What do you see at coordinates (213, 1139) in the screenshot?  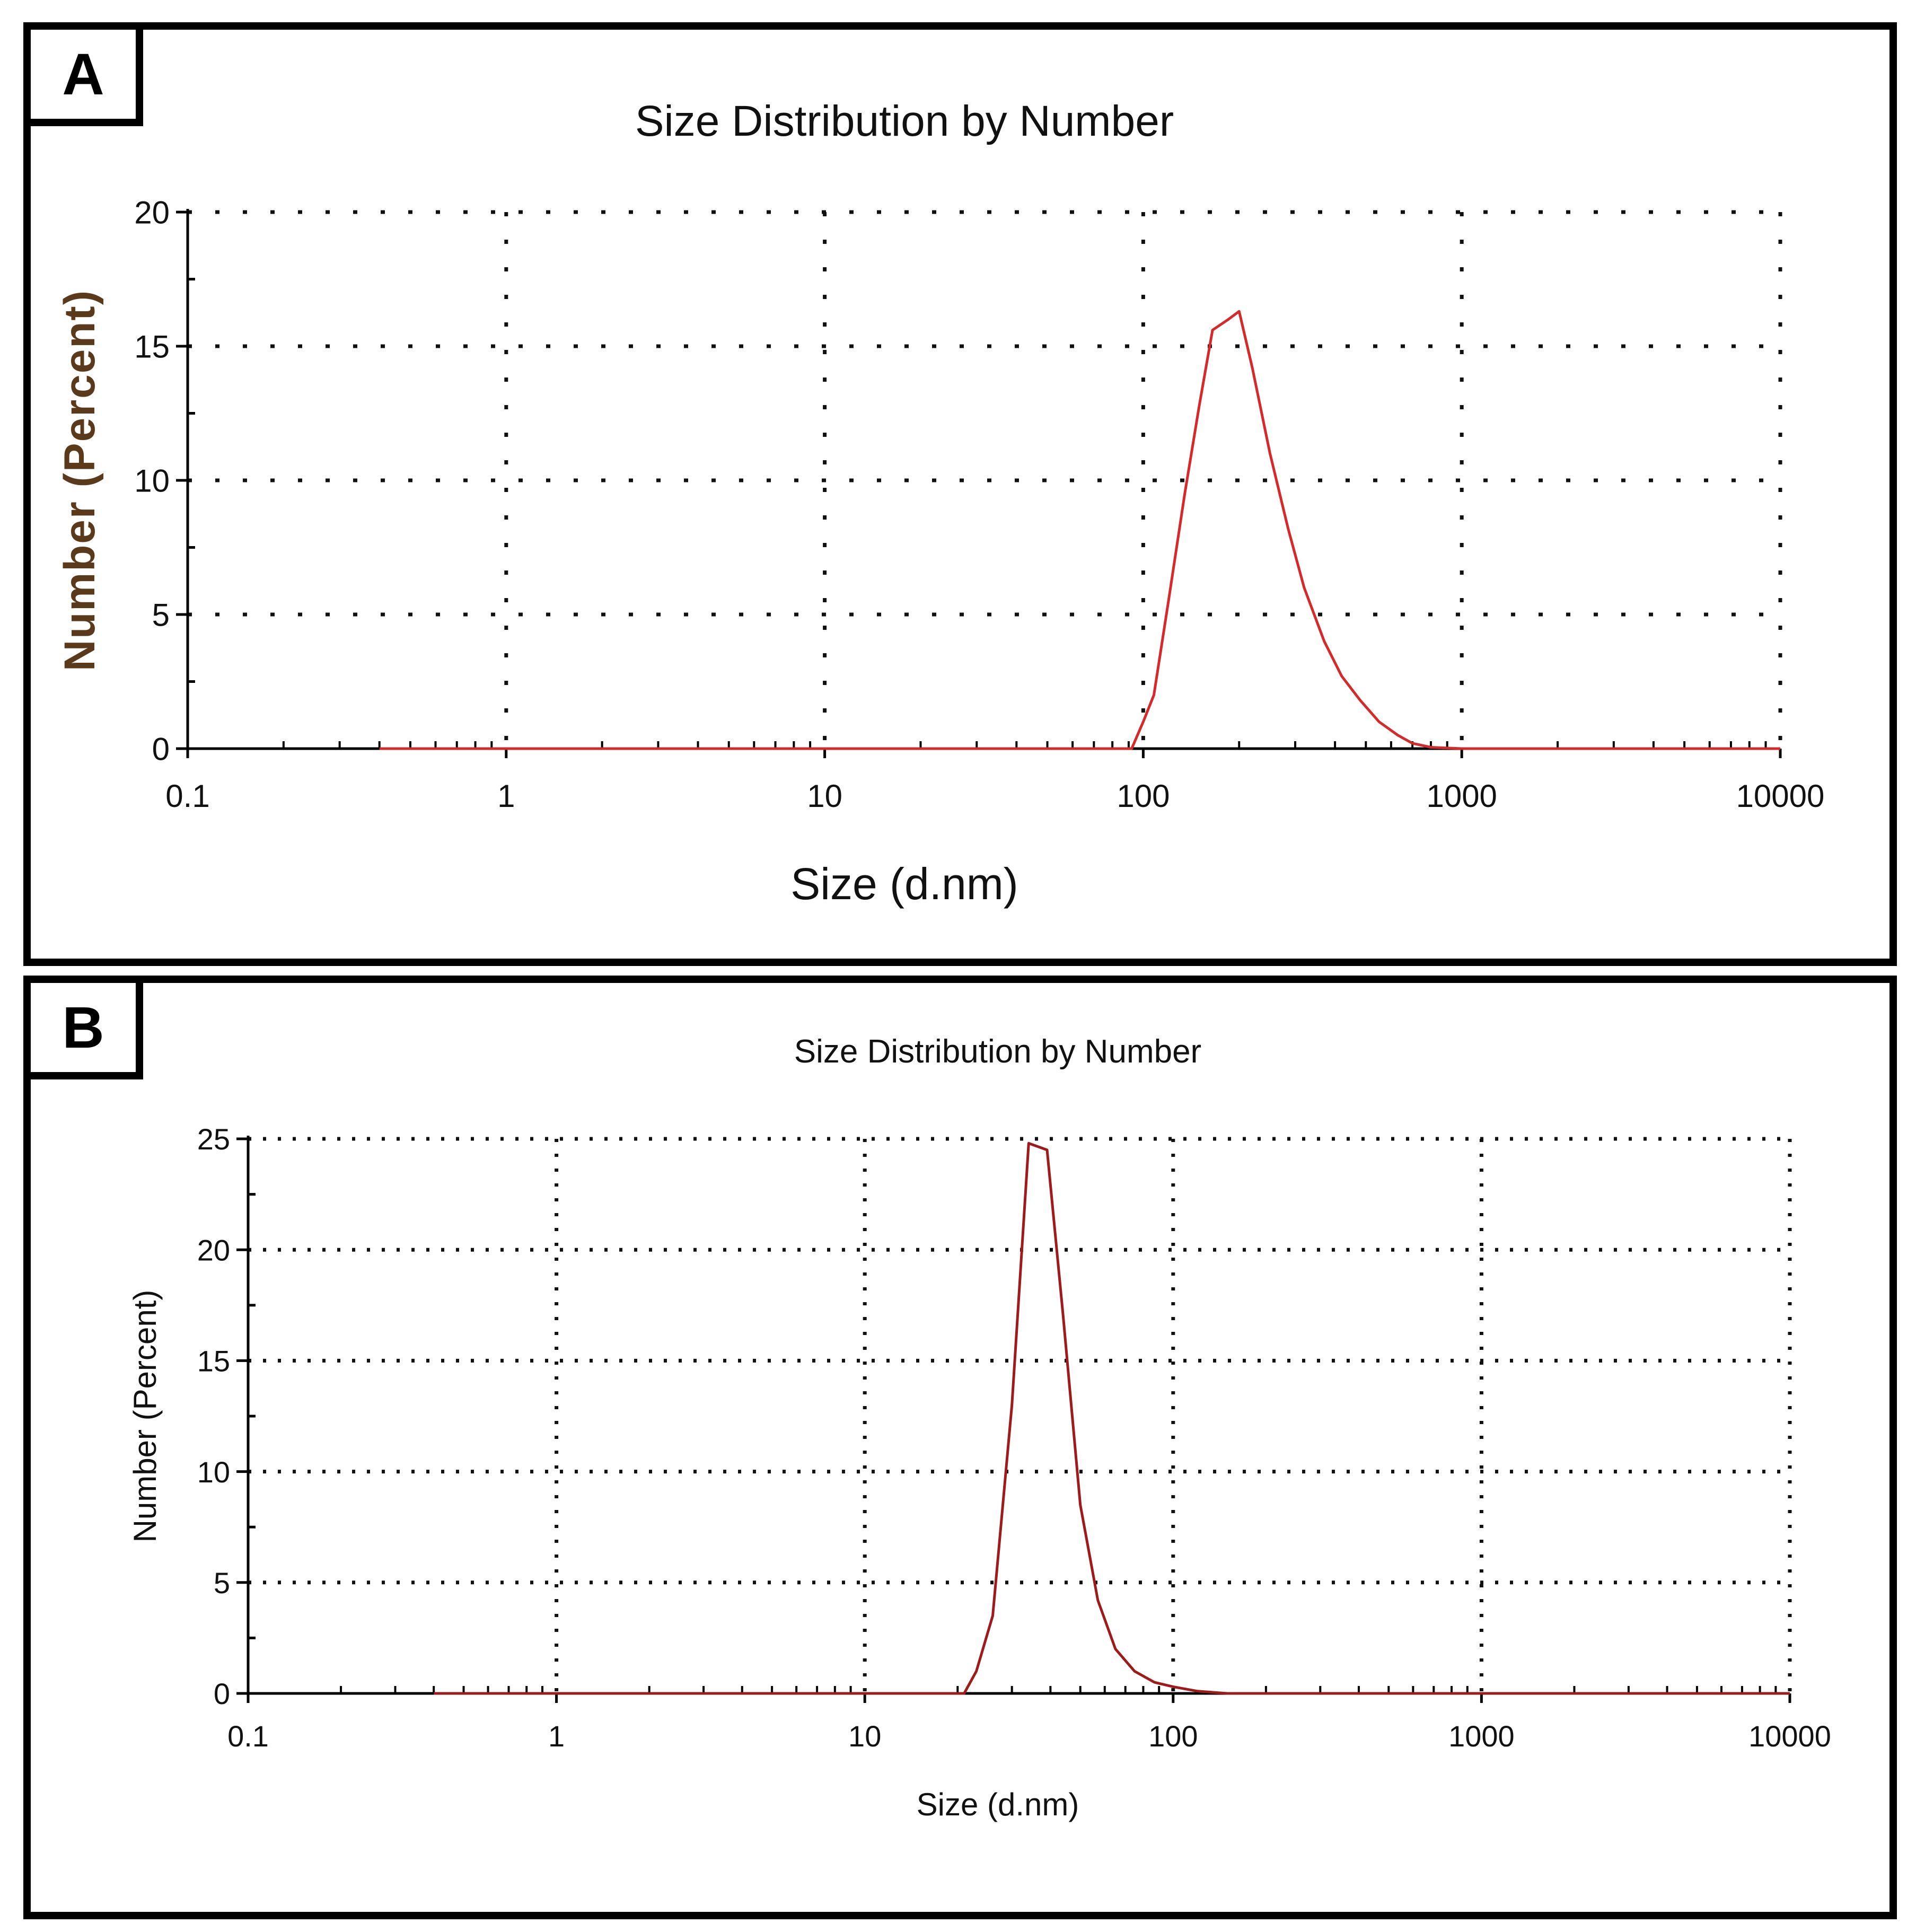 I see `y-tick-label: 25` at bounding box center [213, 1139].